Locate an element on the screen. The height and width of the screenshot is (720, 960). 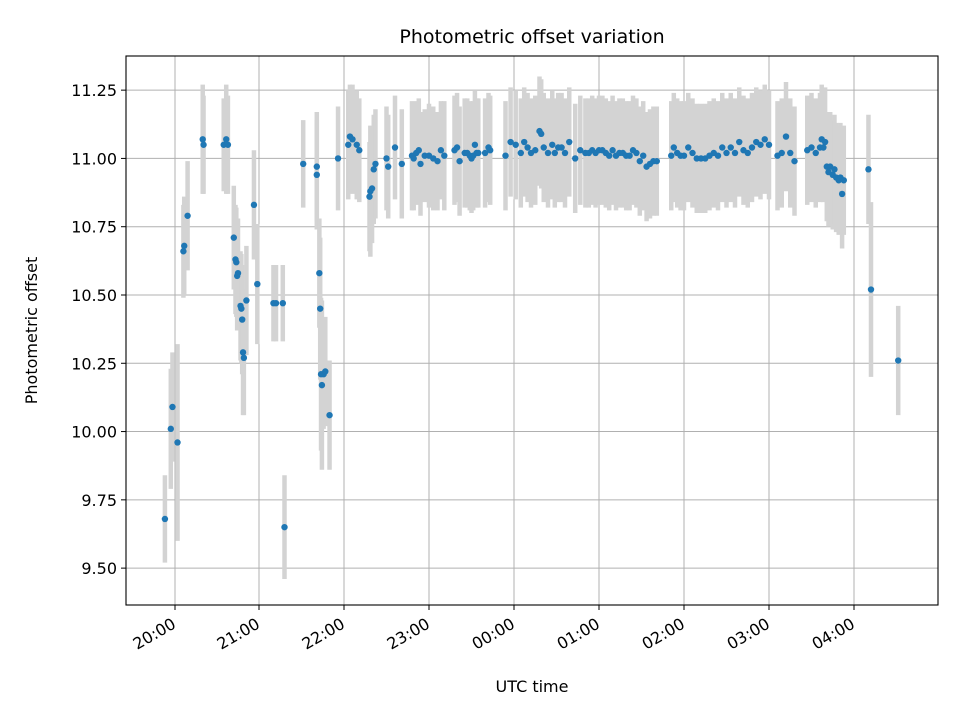
x-tick-label: 20:00 is located at coordinates (154, 634).